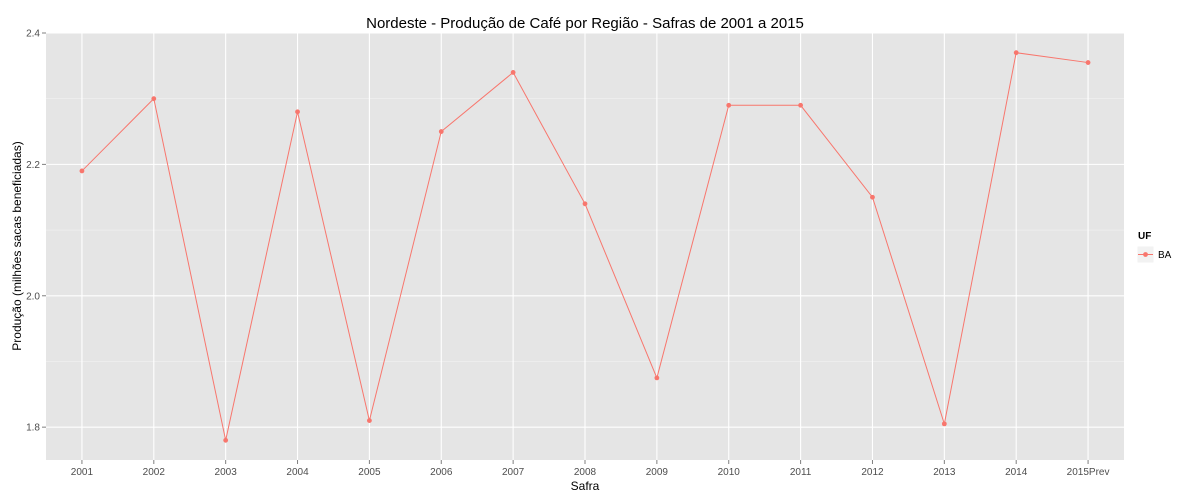  What do you see at coordinates (729, 472) in the screenshot?
I see `x-tick-label: 2010` at bounding box center [729, 472].